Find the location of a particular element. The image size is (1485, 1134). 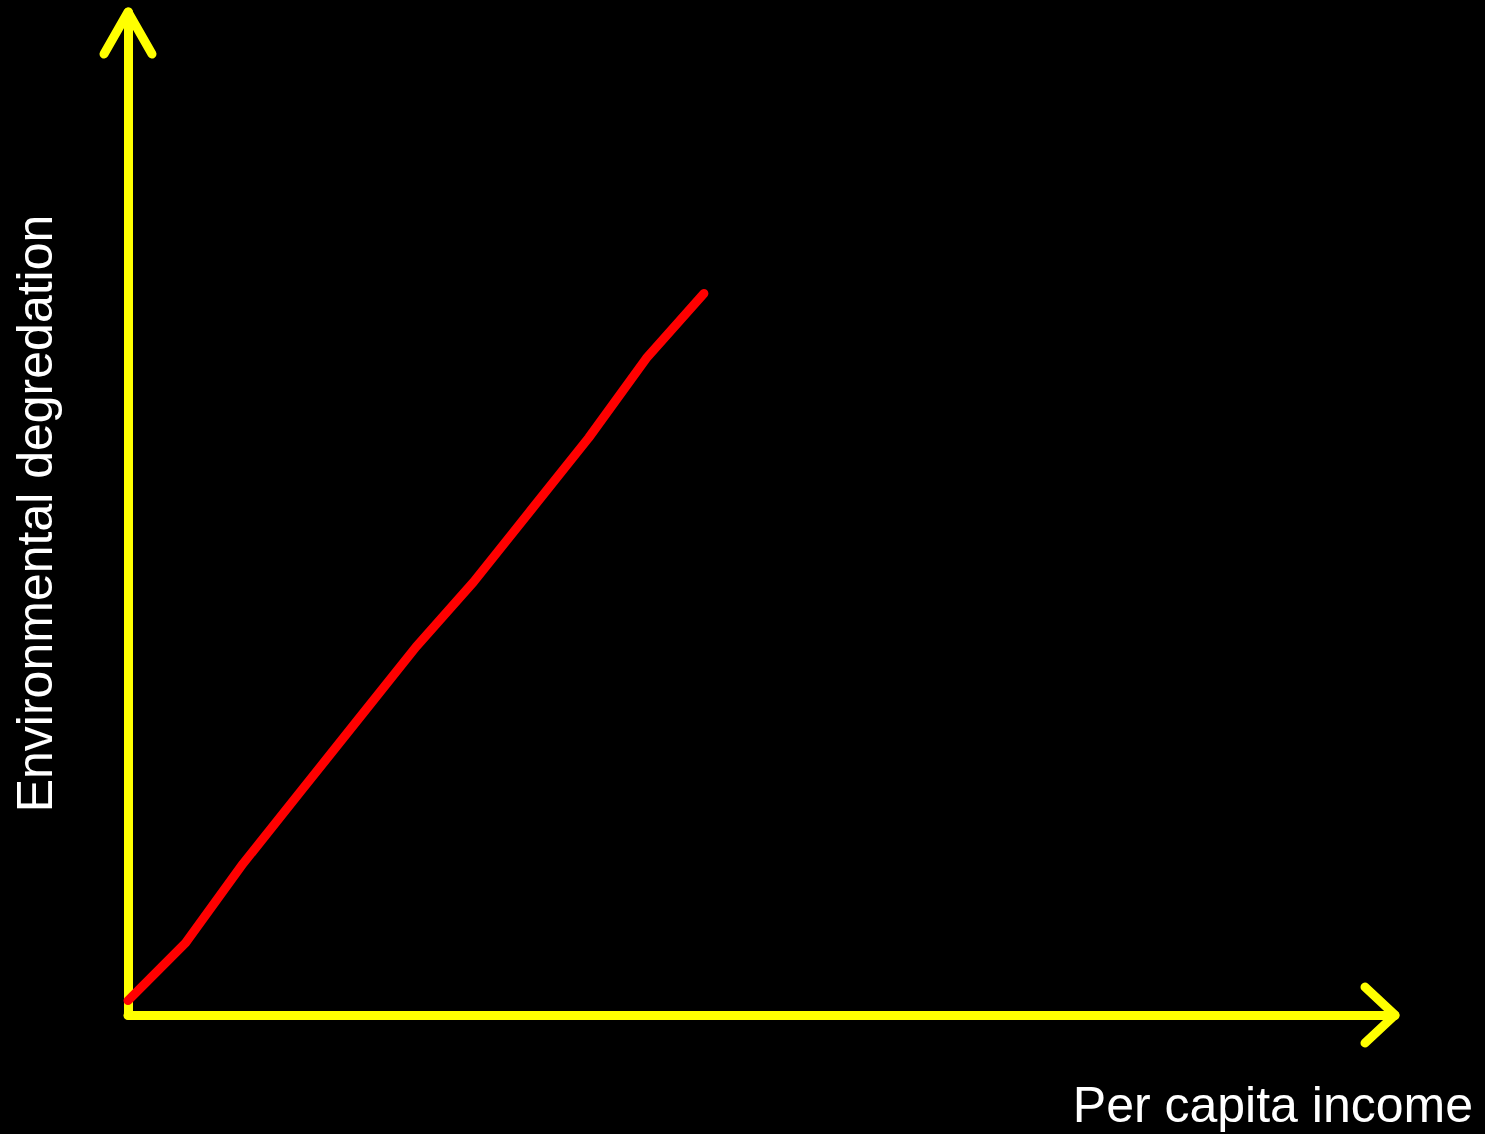

y-axis-title: Environmental degredation is located at coordinates (35, 513).